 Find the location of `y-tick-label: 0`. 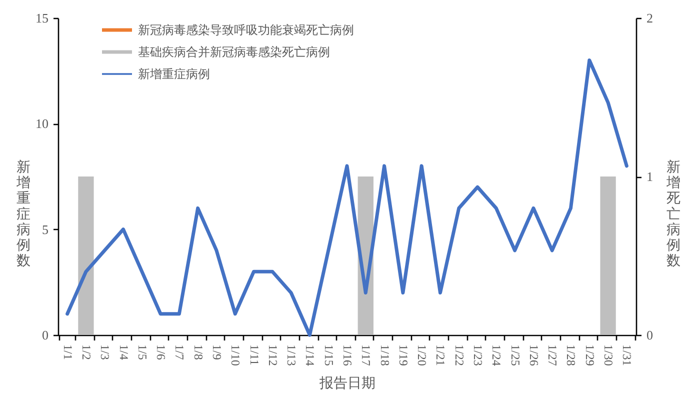

y-tick-label: 0 is located at coordinates (45, 335).